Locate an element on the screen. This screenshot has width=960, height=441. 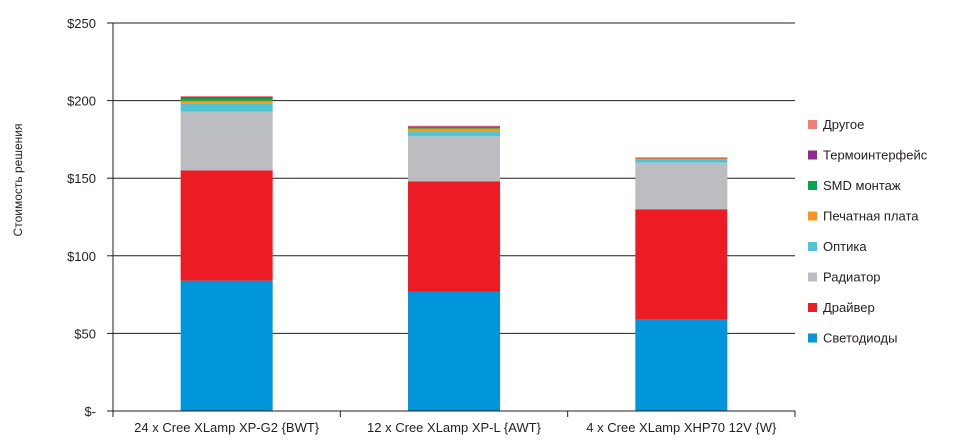
x-category-label: 4 x Cree XLamp XHP70 12V {W} is located at coordinates (681, 427).